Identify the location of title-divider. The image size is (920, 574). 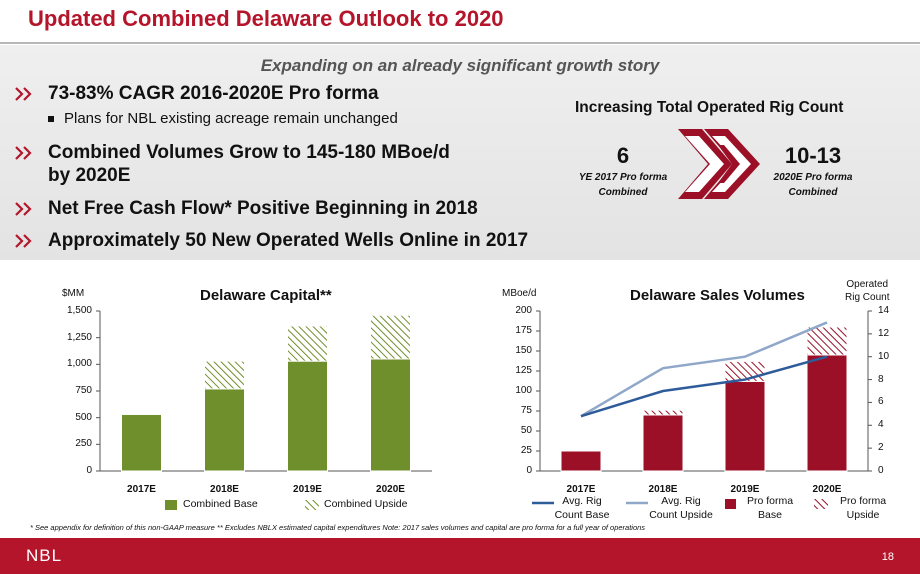
(460, 43).